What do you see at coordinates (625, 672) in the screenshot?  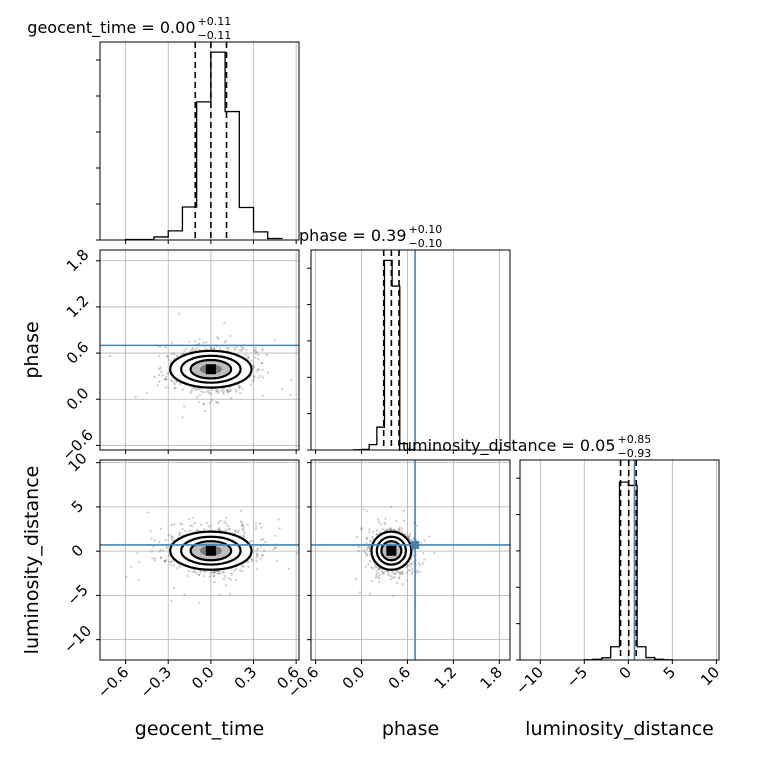 I see `x-tick-label: 0` at bounding box center [625, 672].